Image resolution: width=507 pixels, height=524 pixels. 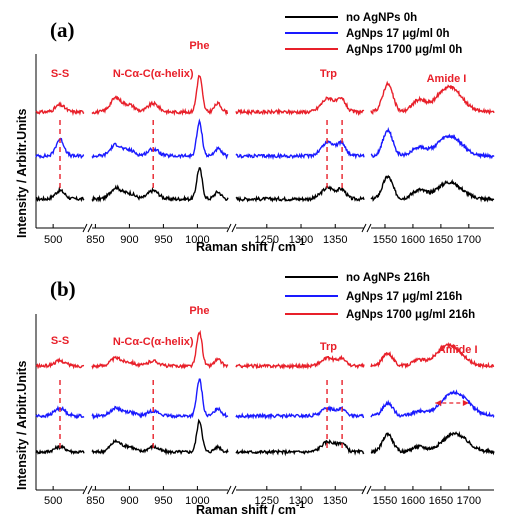 I want to click on panel-b-x-tick-label: 850, so click(x=95, y=501).